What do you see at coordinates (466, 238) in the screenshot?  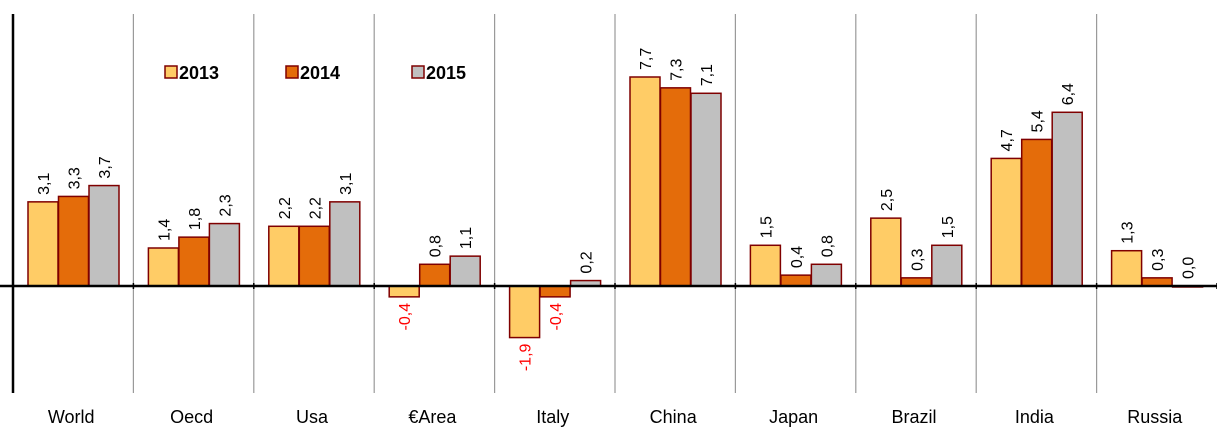 I see `value-label: 1,1` at bounding box center [466, 238].